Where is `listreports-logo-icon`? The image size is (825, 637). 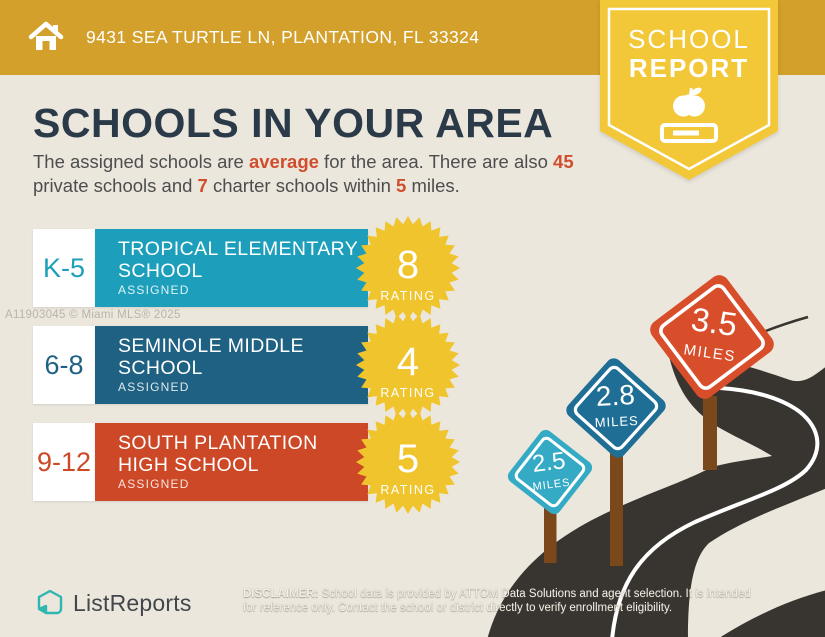
listreports-logo-icon is located at coordinates (50, 602).